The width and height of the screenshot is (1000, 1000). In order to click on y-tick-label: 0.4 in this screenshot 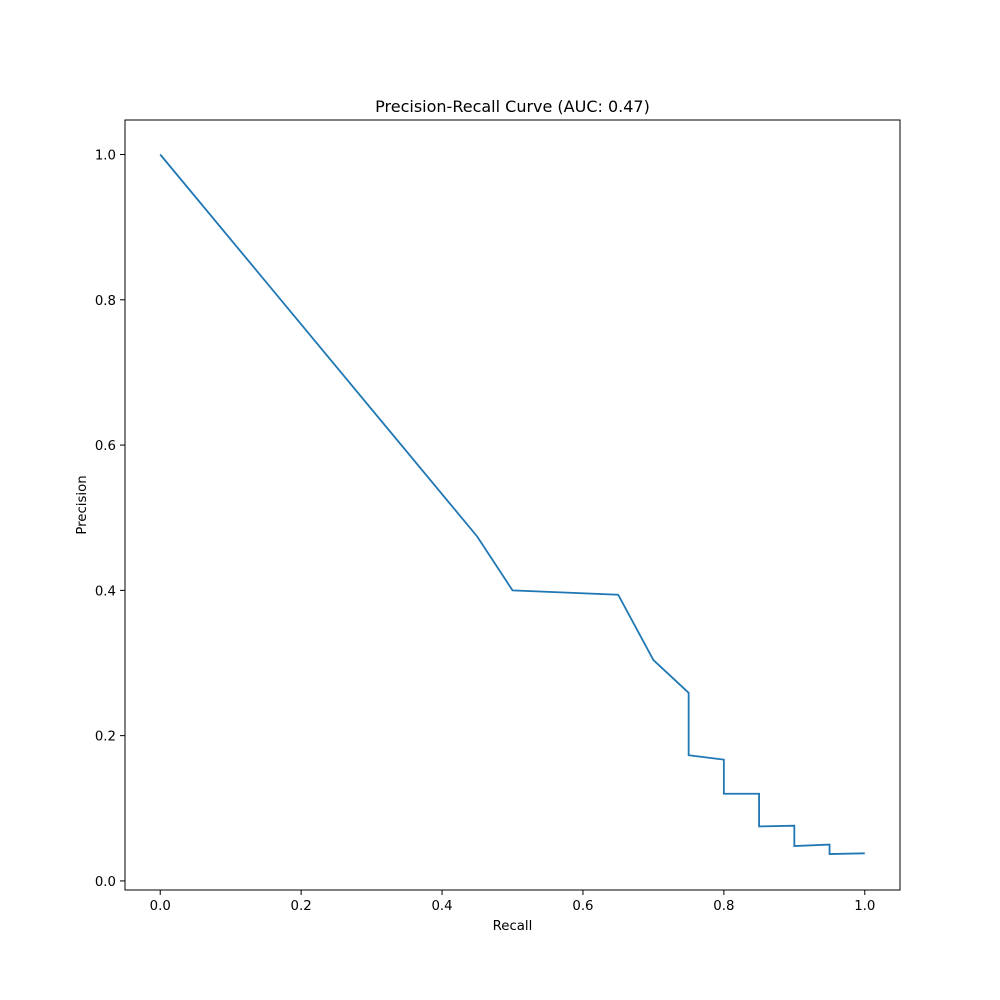, I will do `click(105, 591)`.